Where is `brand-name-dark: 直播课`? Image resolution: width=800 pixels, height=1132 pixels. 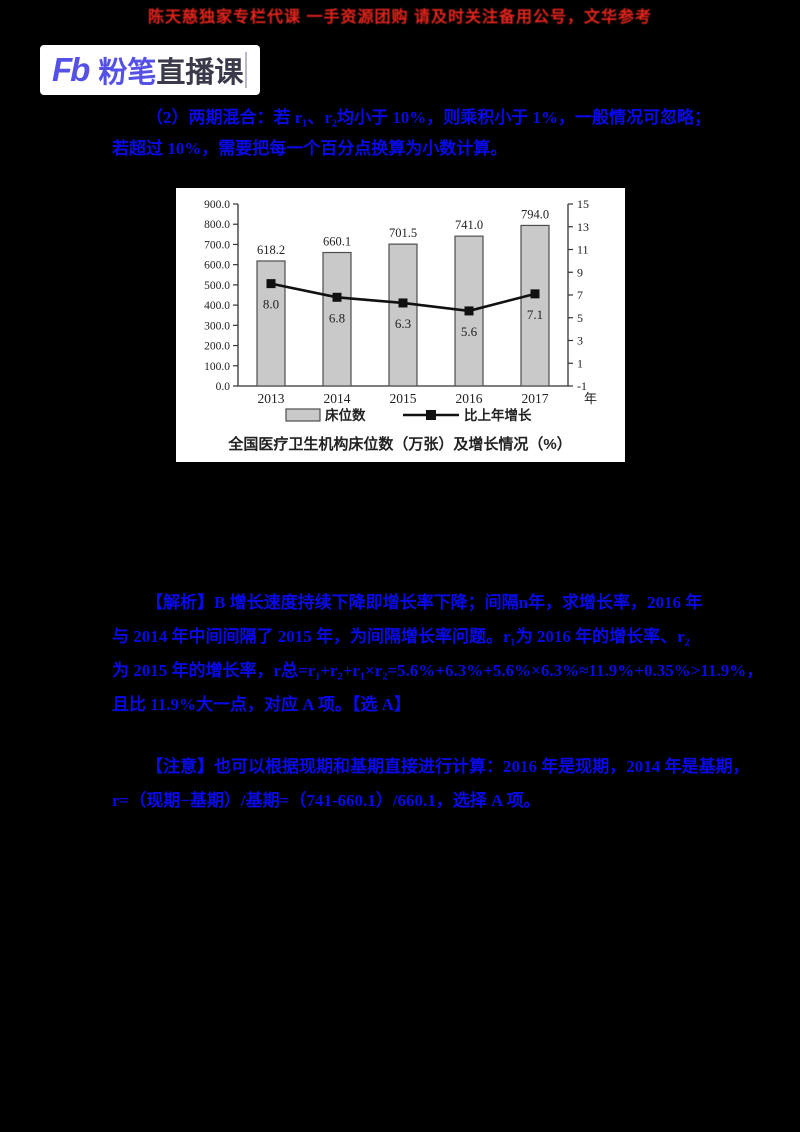
brand-name-dark: 直播课 is located at coordinates (200, 73).